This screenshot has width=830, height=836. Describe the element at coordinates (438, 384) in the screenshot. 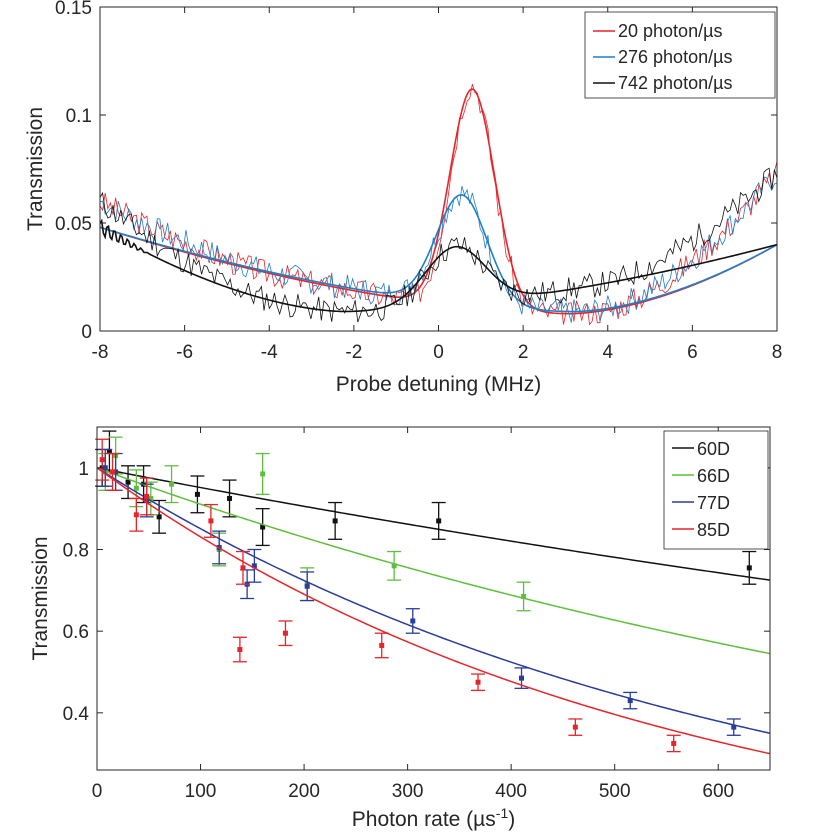

I see `top-x-axis-label: Probe detuning (MHz)` at that location.